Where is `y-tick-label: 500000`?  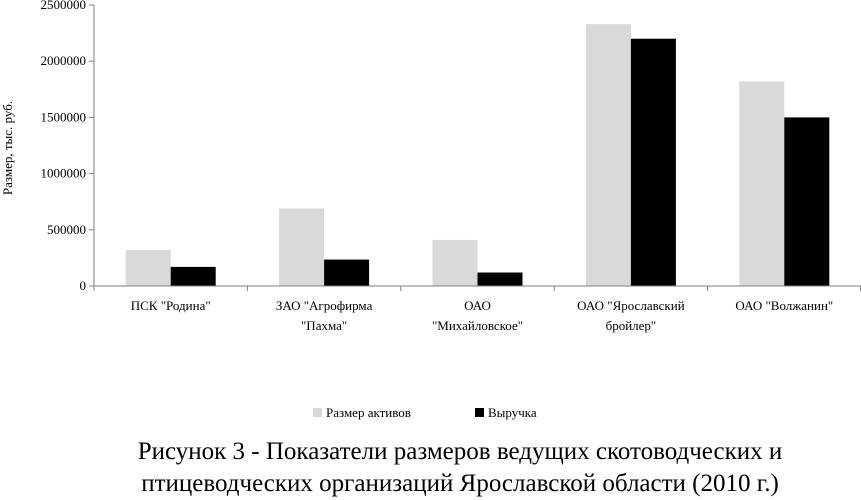
y-tick-label: 500000 is located at coordinates (66, 229).